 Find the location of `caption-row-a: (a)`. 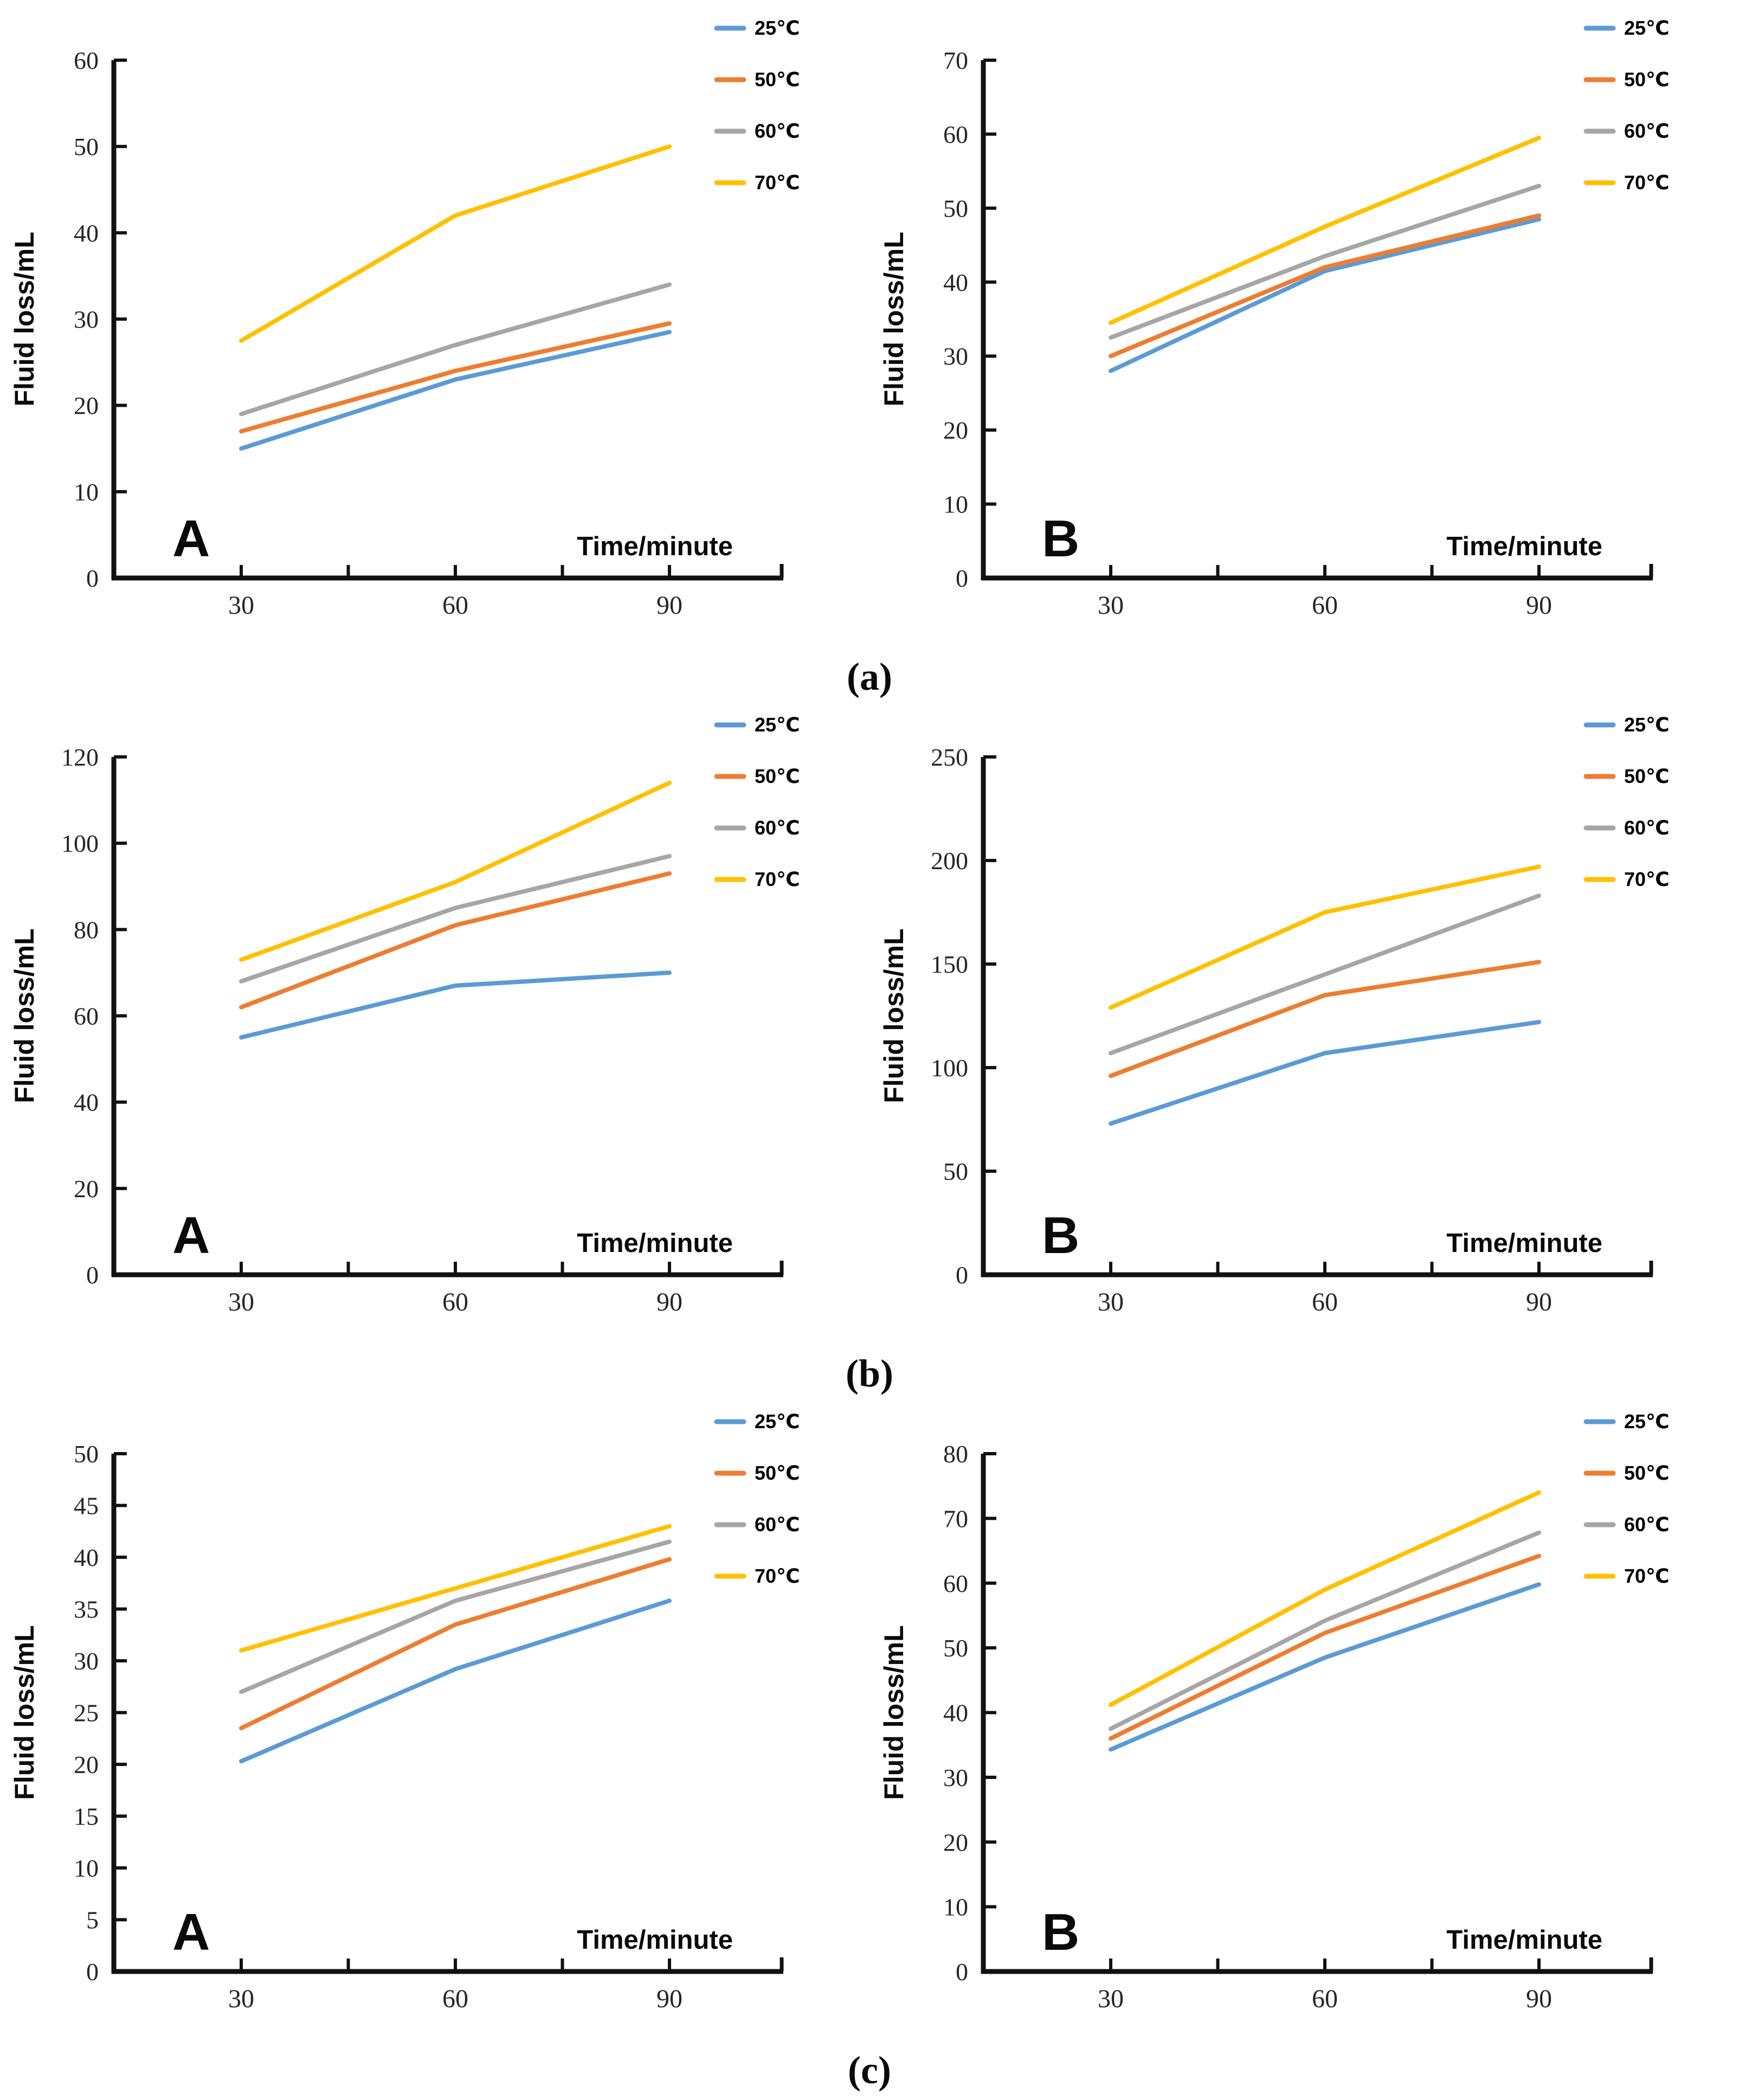

caption-row-a: (a) is located at coordinates (869, 677).